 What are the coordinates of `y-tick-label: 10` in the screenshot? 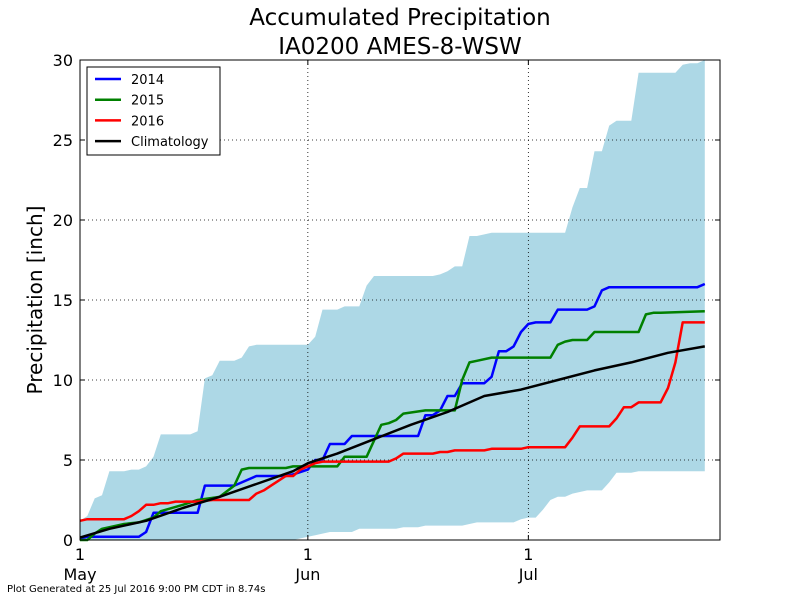 It's located at (63, 380).